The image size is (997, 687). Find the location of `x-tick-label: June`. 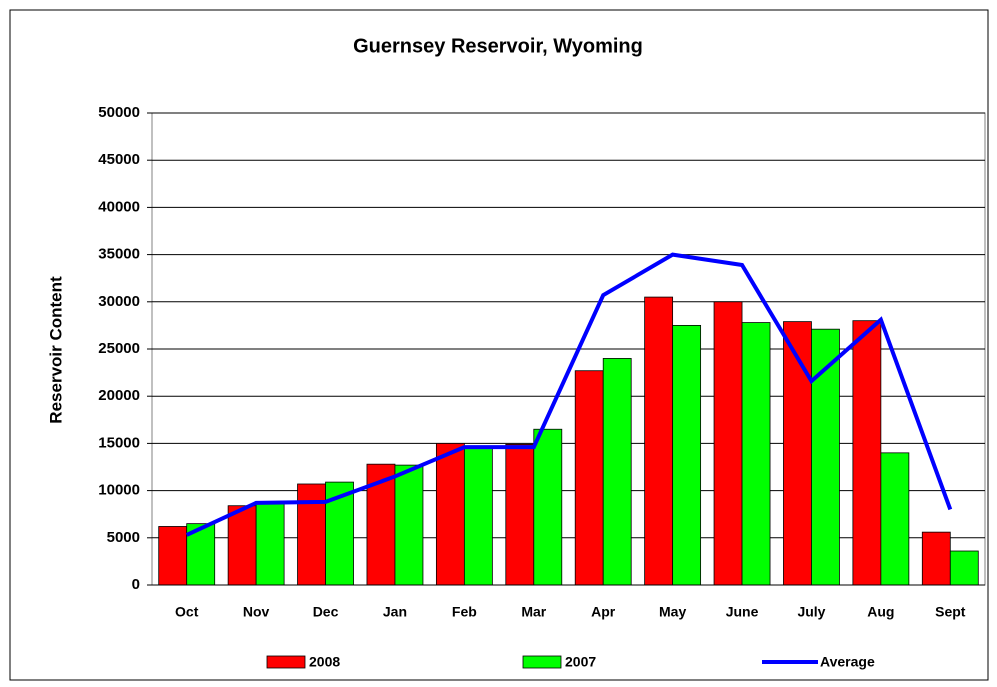

x-tick-label: June is located at coordinates (742, 612).